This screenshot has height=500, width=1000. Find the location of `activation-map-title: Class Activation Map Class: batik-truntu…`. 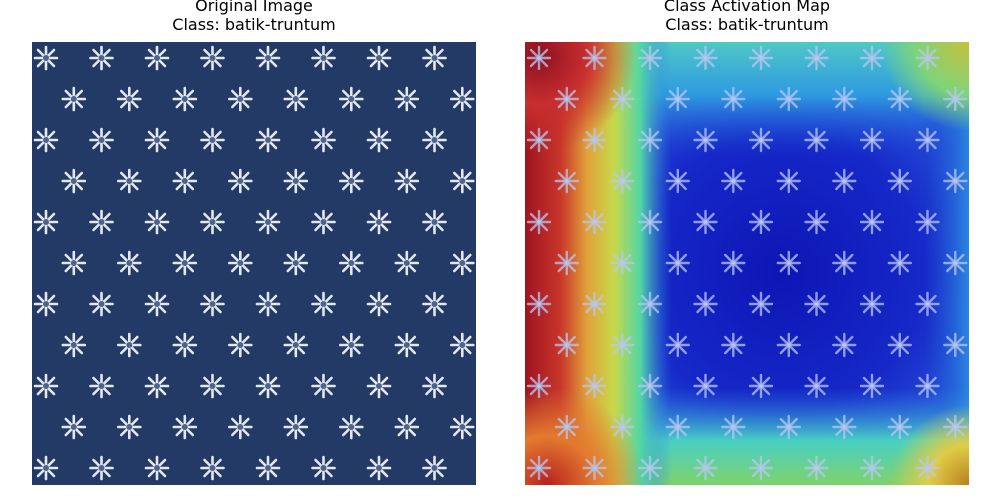

activation-map-title: Class Activation Map Class: batik-truntu… is located at coordinates (742, 17).